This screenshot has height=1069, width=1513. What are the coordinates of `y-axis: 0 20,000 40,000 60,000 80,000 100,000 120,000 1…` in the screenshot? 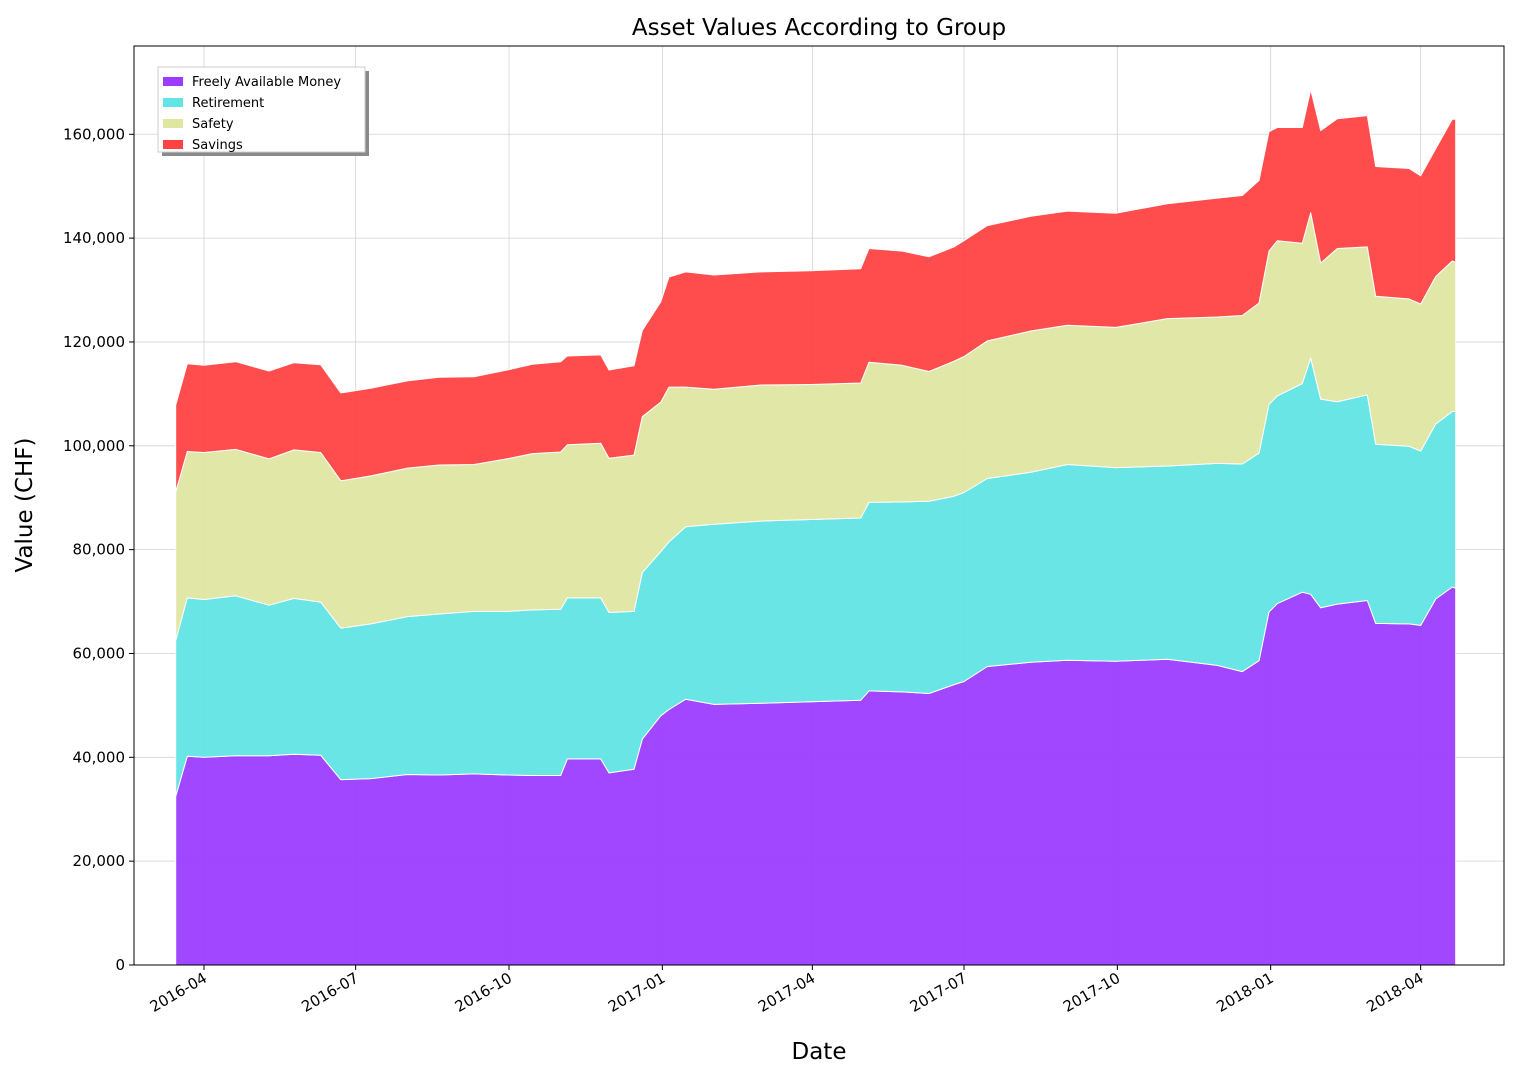 It's located at (98, 549).